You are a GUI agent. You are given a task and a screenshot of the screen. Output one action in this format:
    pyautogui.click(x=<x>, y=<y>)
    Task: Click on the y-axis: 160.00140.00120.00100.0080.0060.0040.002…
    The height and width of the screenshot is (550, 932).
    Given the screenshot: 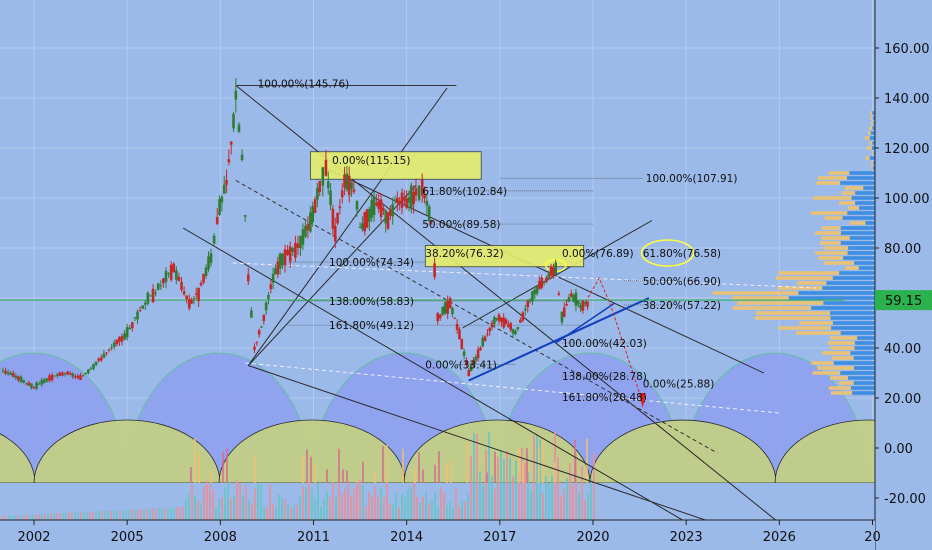 What is the action you would take?
    pyautogui.click(x=903, y=275)
    